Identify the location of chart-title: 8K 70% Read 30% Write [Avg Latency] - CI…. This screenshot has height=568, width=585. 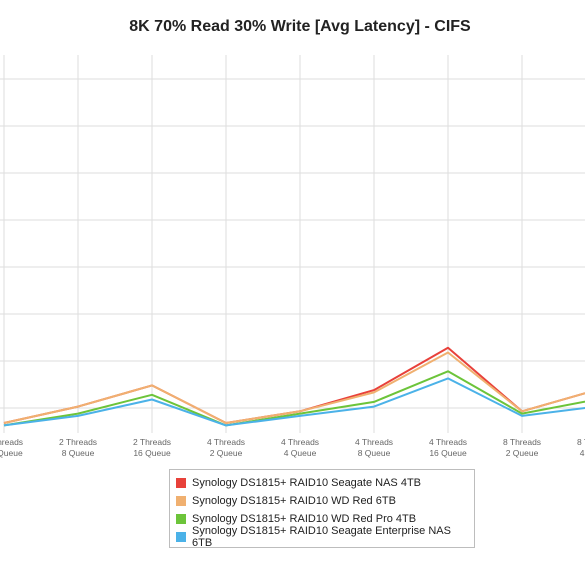
(300, 26).